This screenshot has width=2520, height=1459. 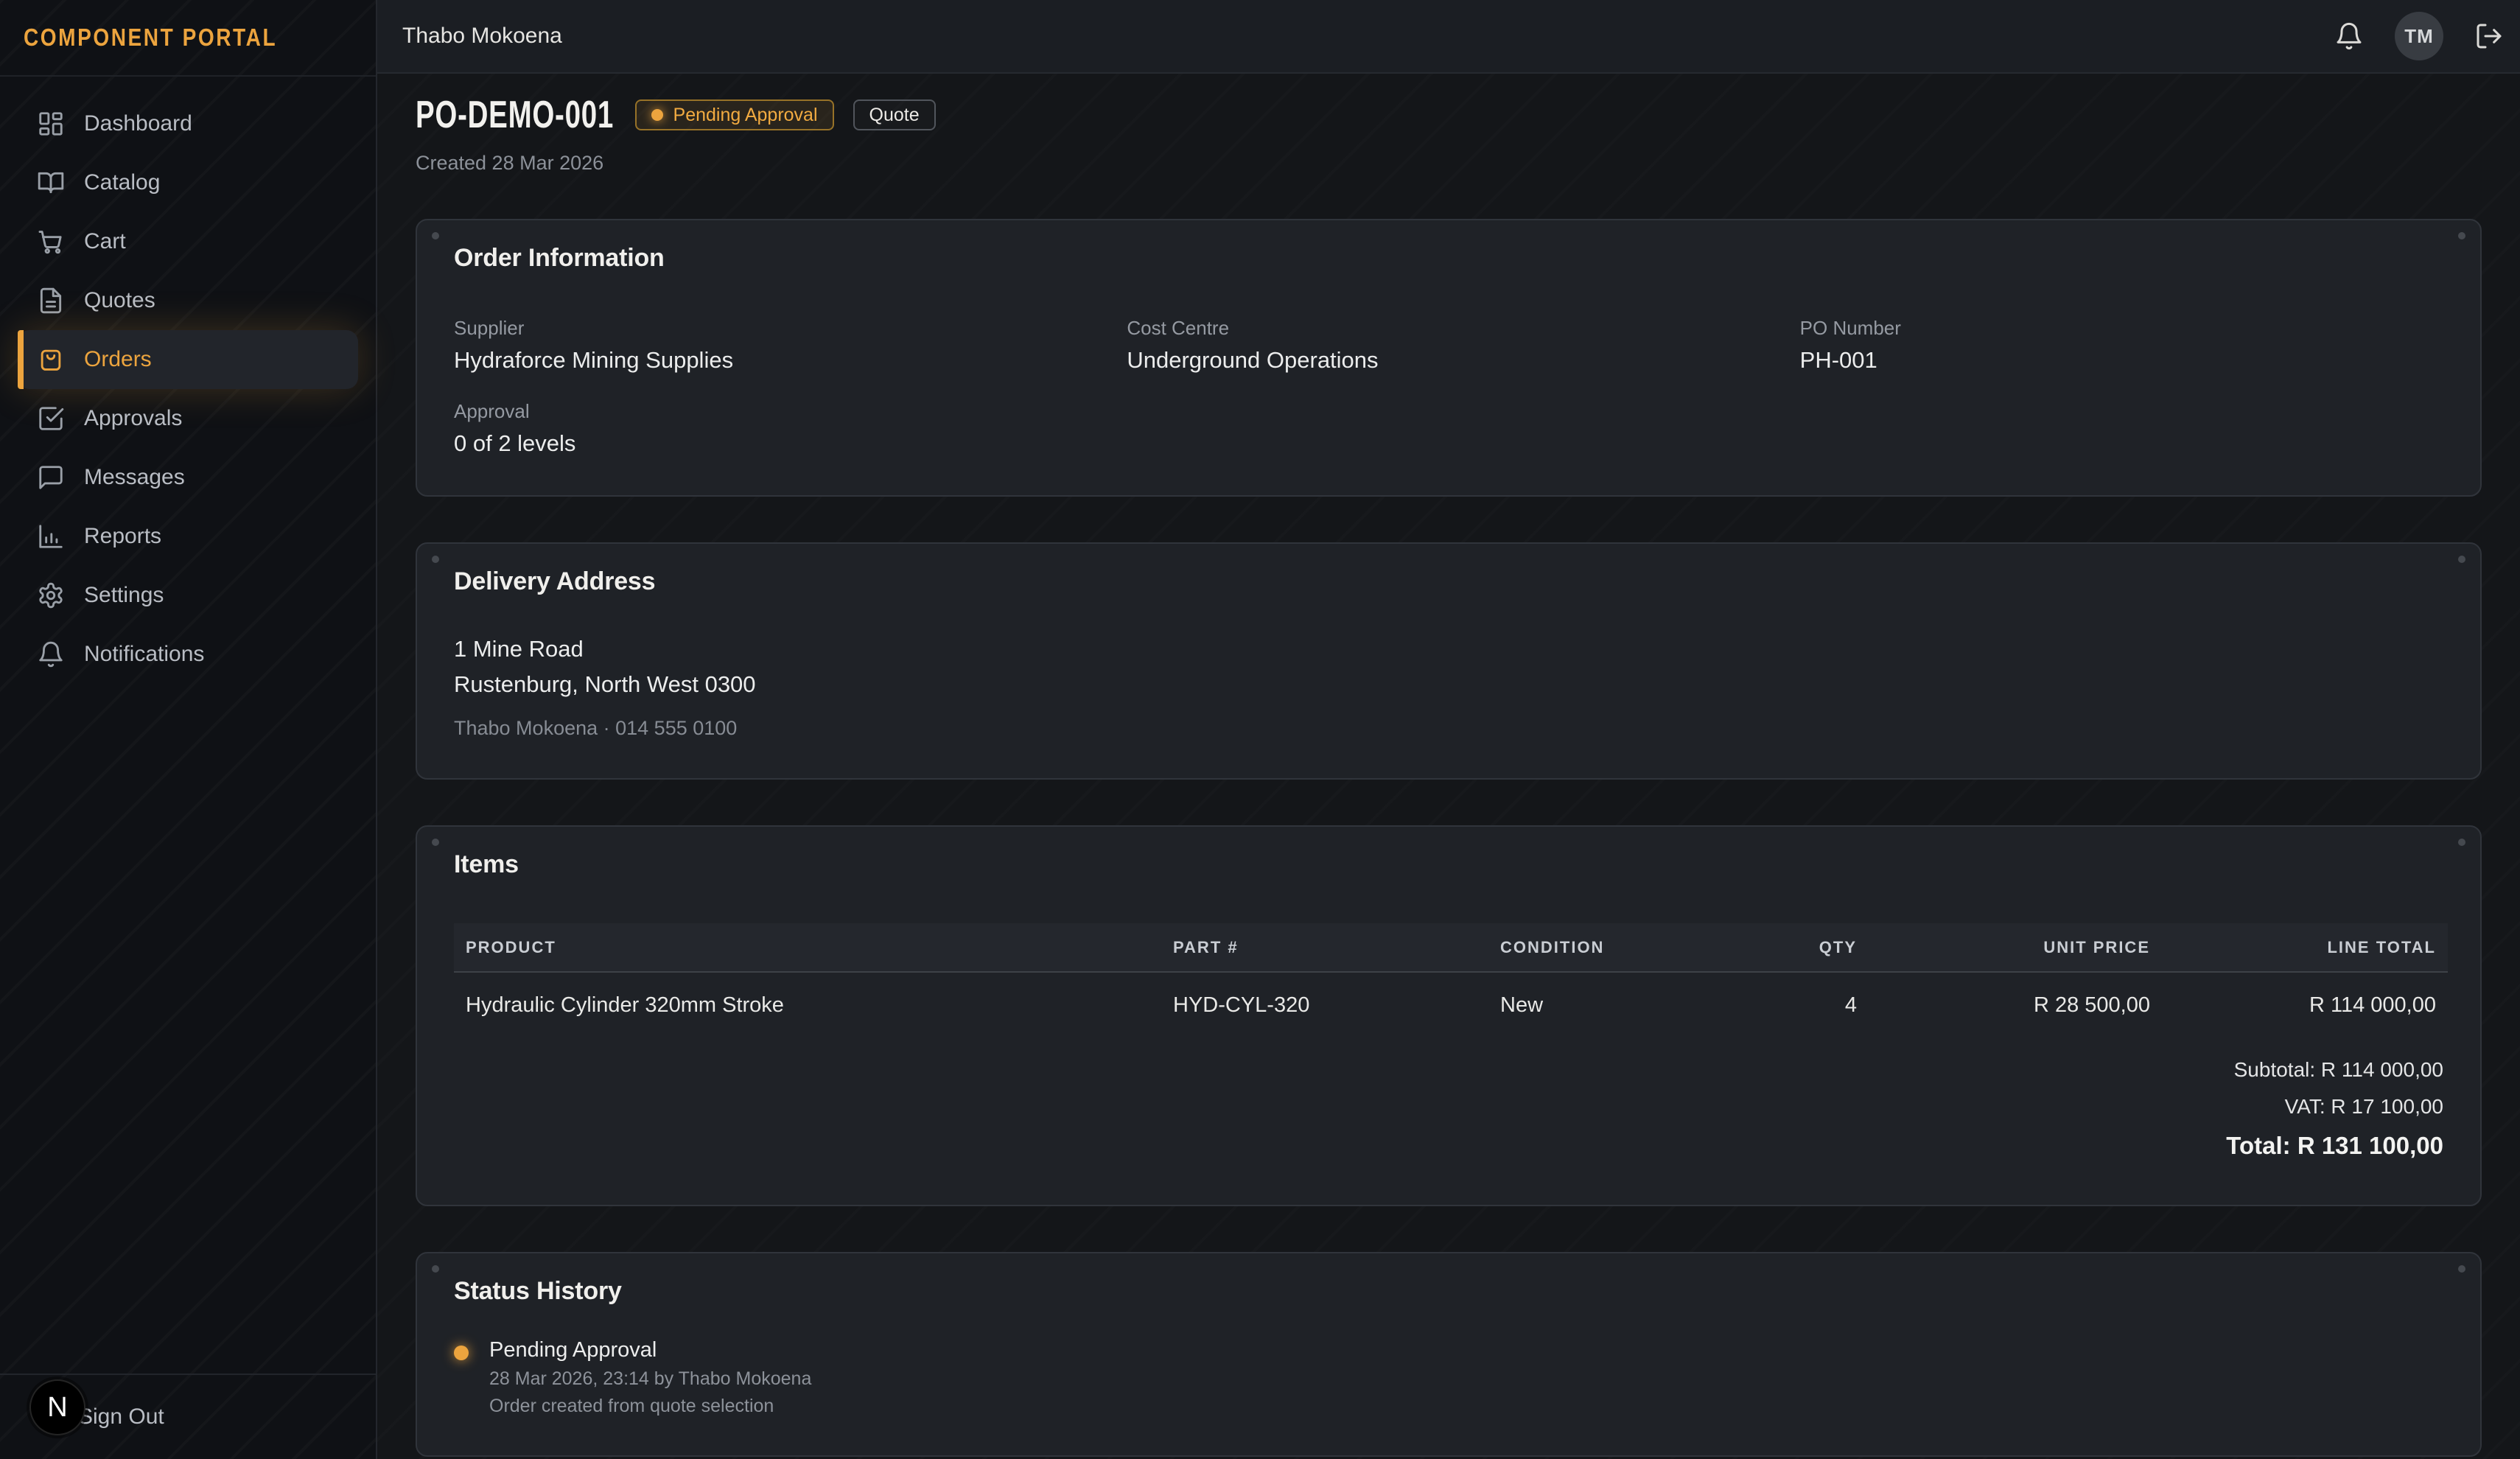 I want to click on cell-qty: 4, so click(x=1850, y=1005).